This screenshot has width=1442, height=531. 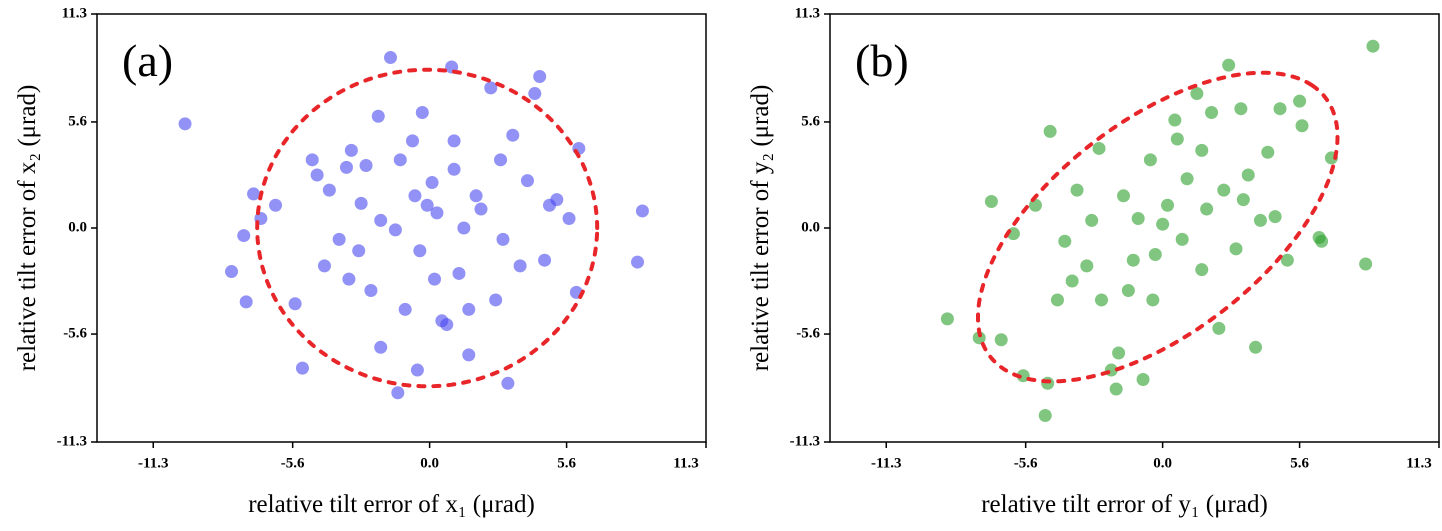 What do you see at coordinates (77, 227) in the screenshot?
I see `y-tick-label: 0.0` at bounding box center [77, 227].